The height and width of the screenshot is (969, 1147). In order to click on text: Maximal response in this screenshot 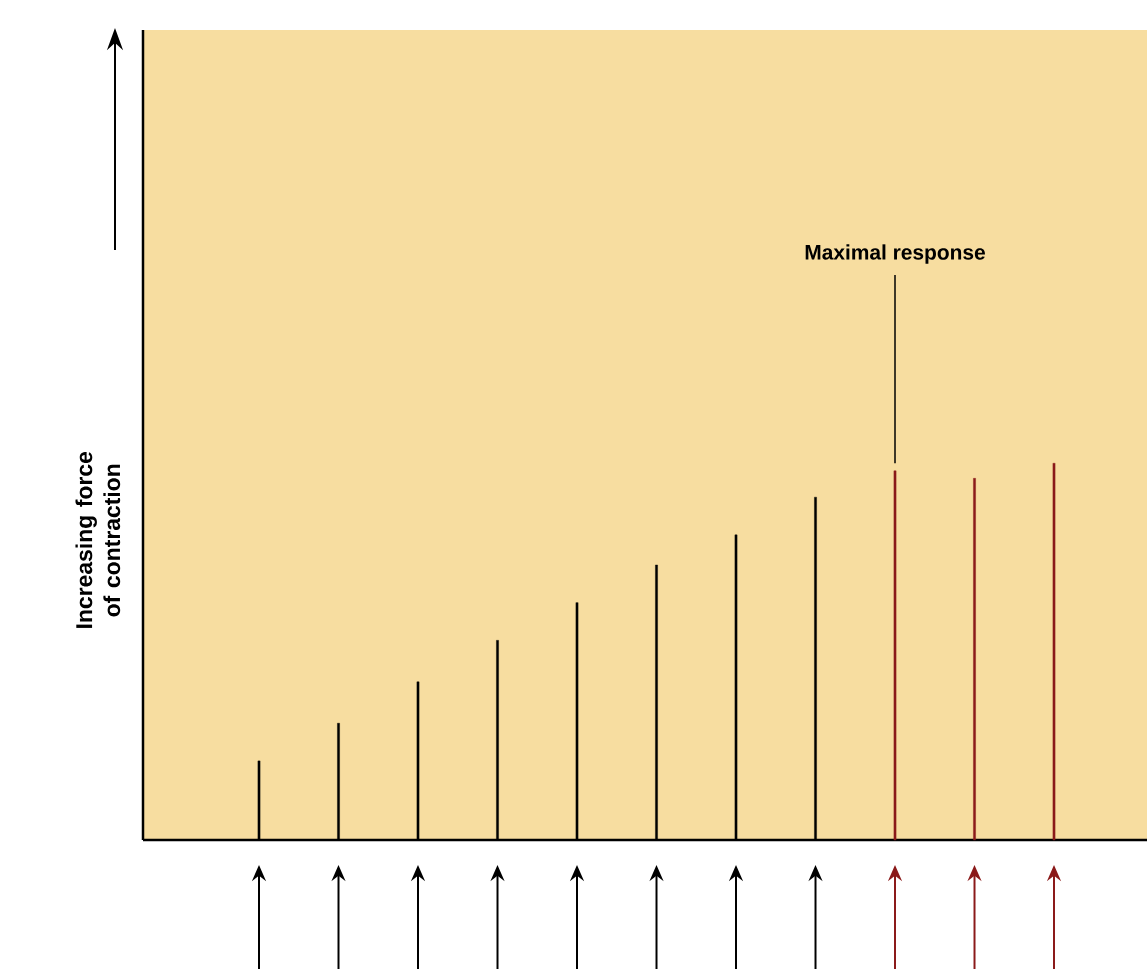, I will do `click(895, 254)`.